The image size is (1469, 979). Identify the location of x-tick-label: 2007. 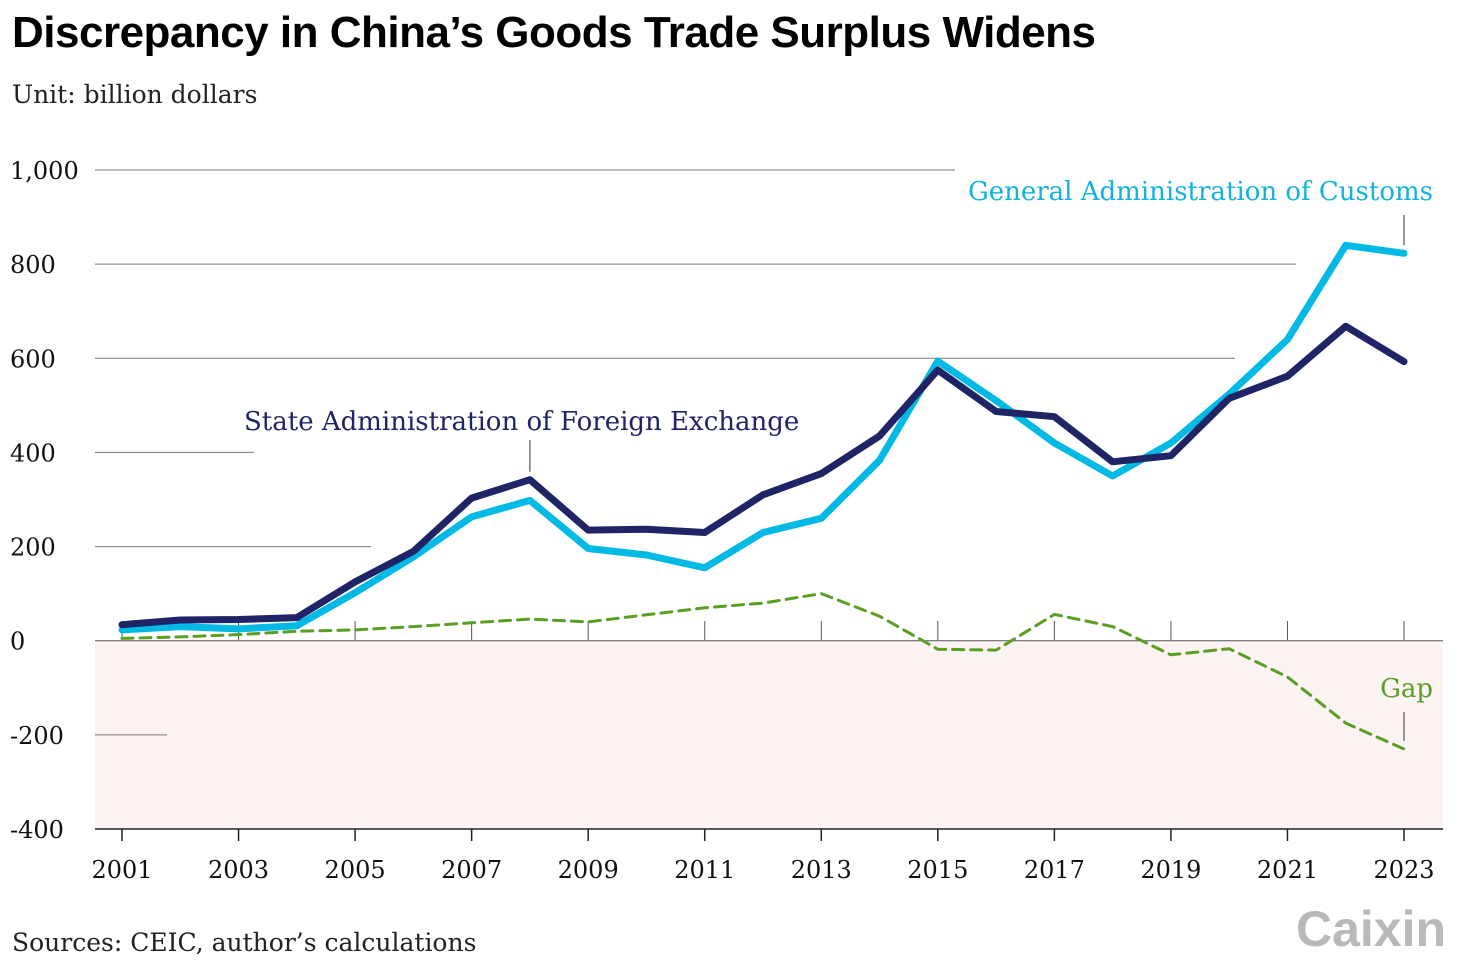
(471, 870).